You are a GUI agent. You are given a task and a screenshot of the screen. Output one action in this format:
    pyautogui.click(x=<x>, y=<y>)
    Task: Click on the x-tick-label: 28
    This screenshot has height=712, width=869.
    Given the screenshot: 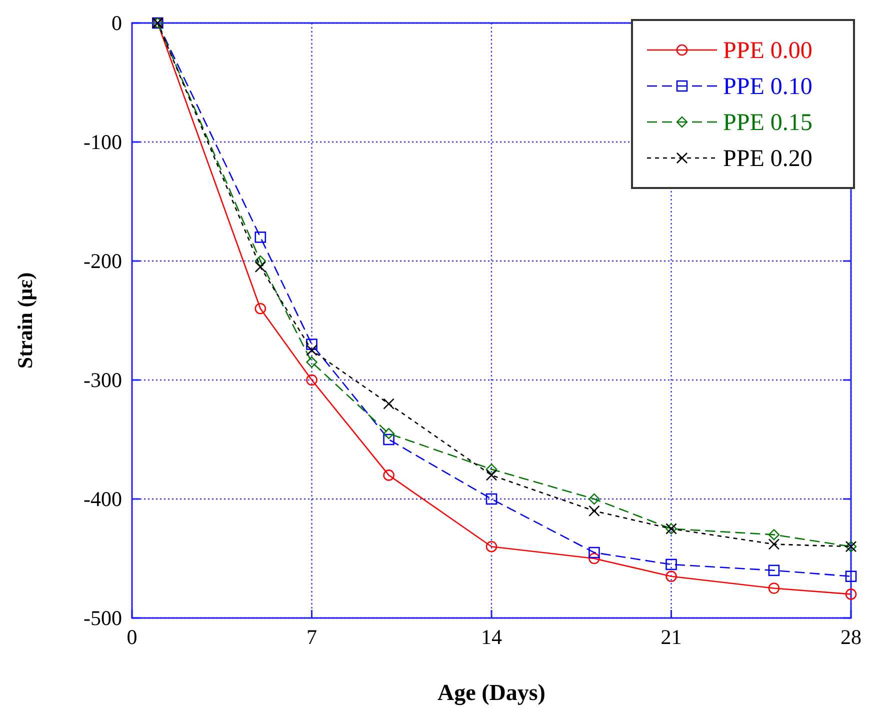 What is the action you would take?
    pyautogui.click(x=851, y=637)
    